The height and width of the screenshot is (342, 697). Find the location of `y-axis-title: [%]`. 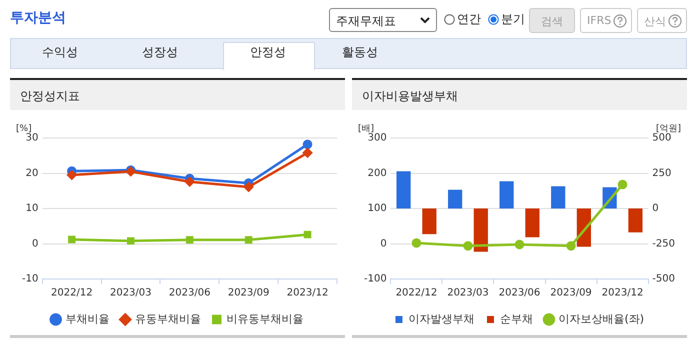

y-axis-title: [%] is located at coordinates (24, 129).